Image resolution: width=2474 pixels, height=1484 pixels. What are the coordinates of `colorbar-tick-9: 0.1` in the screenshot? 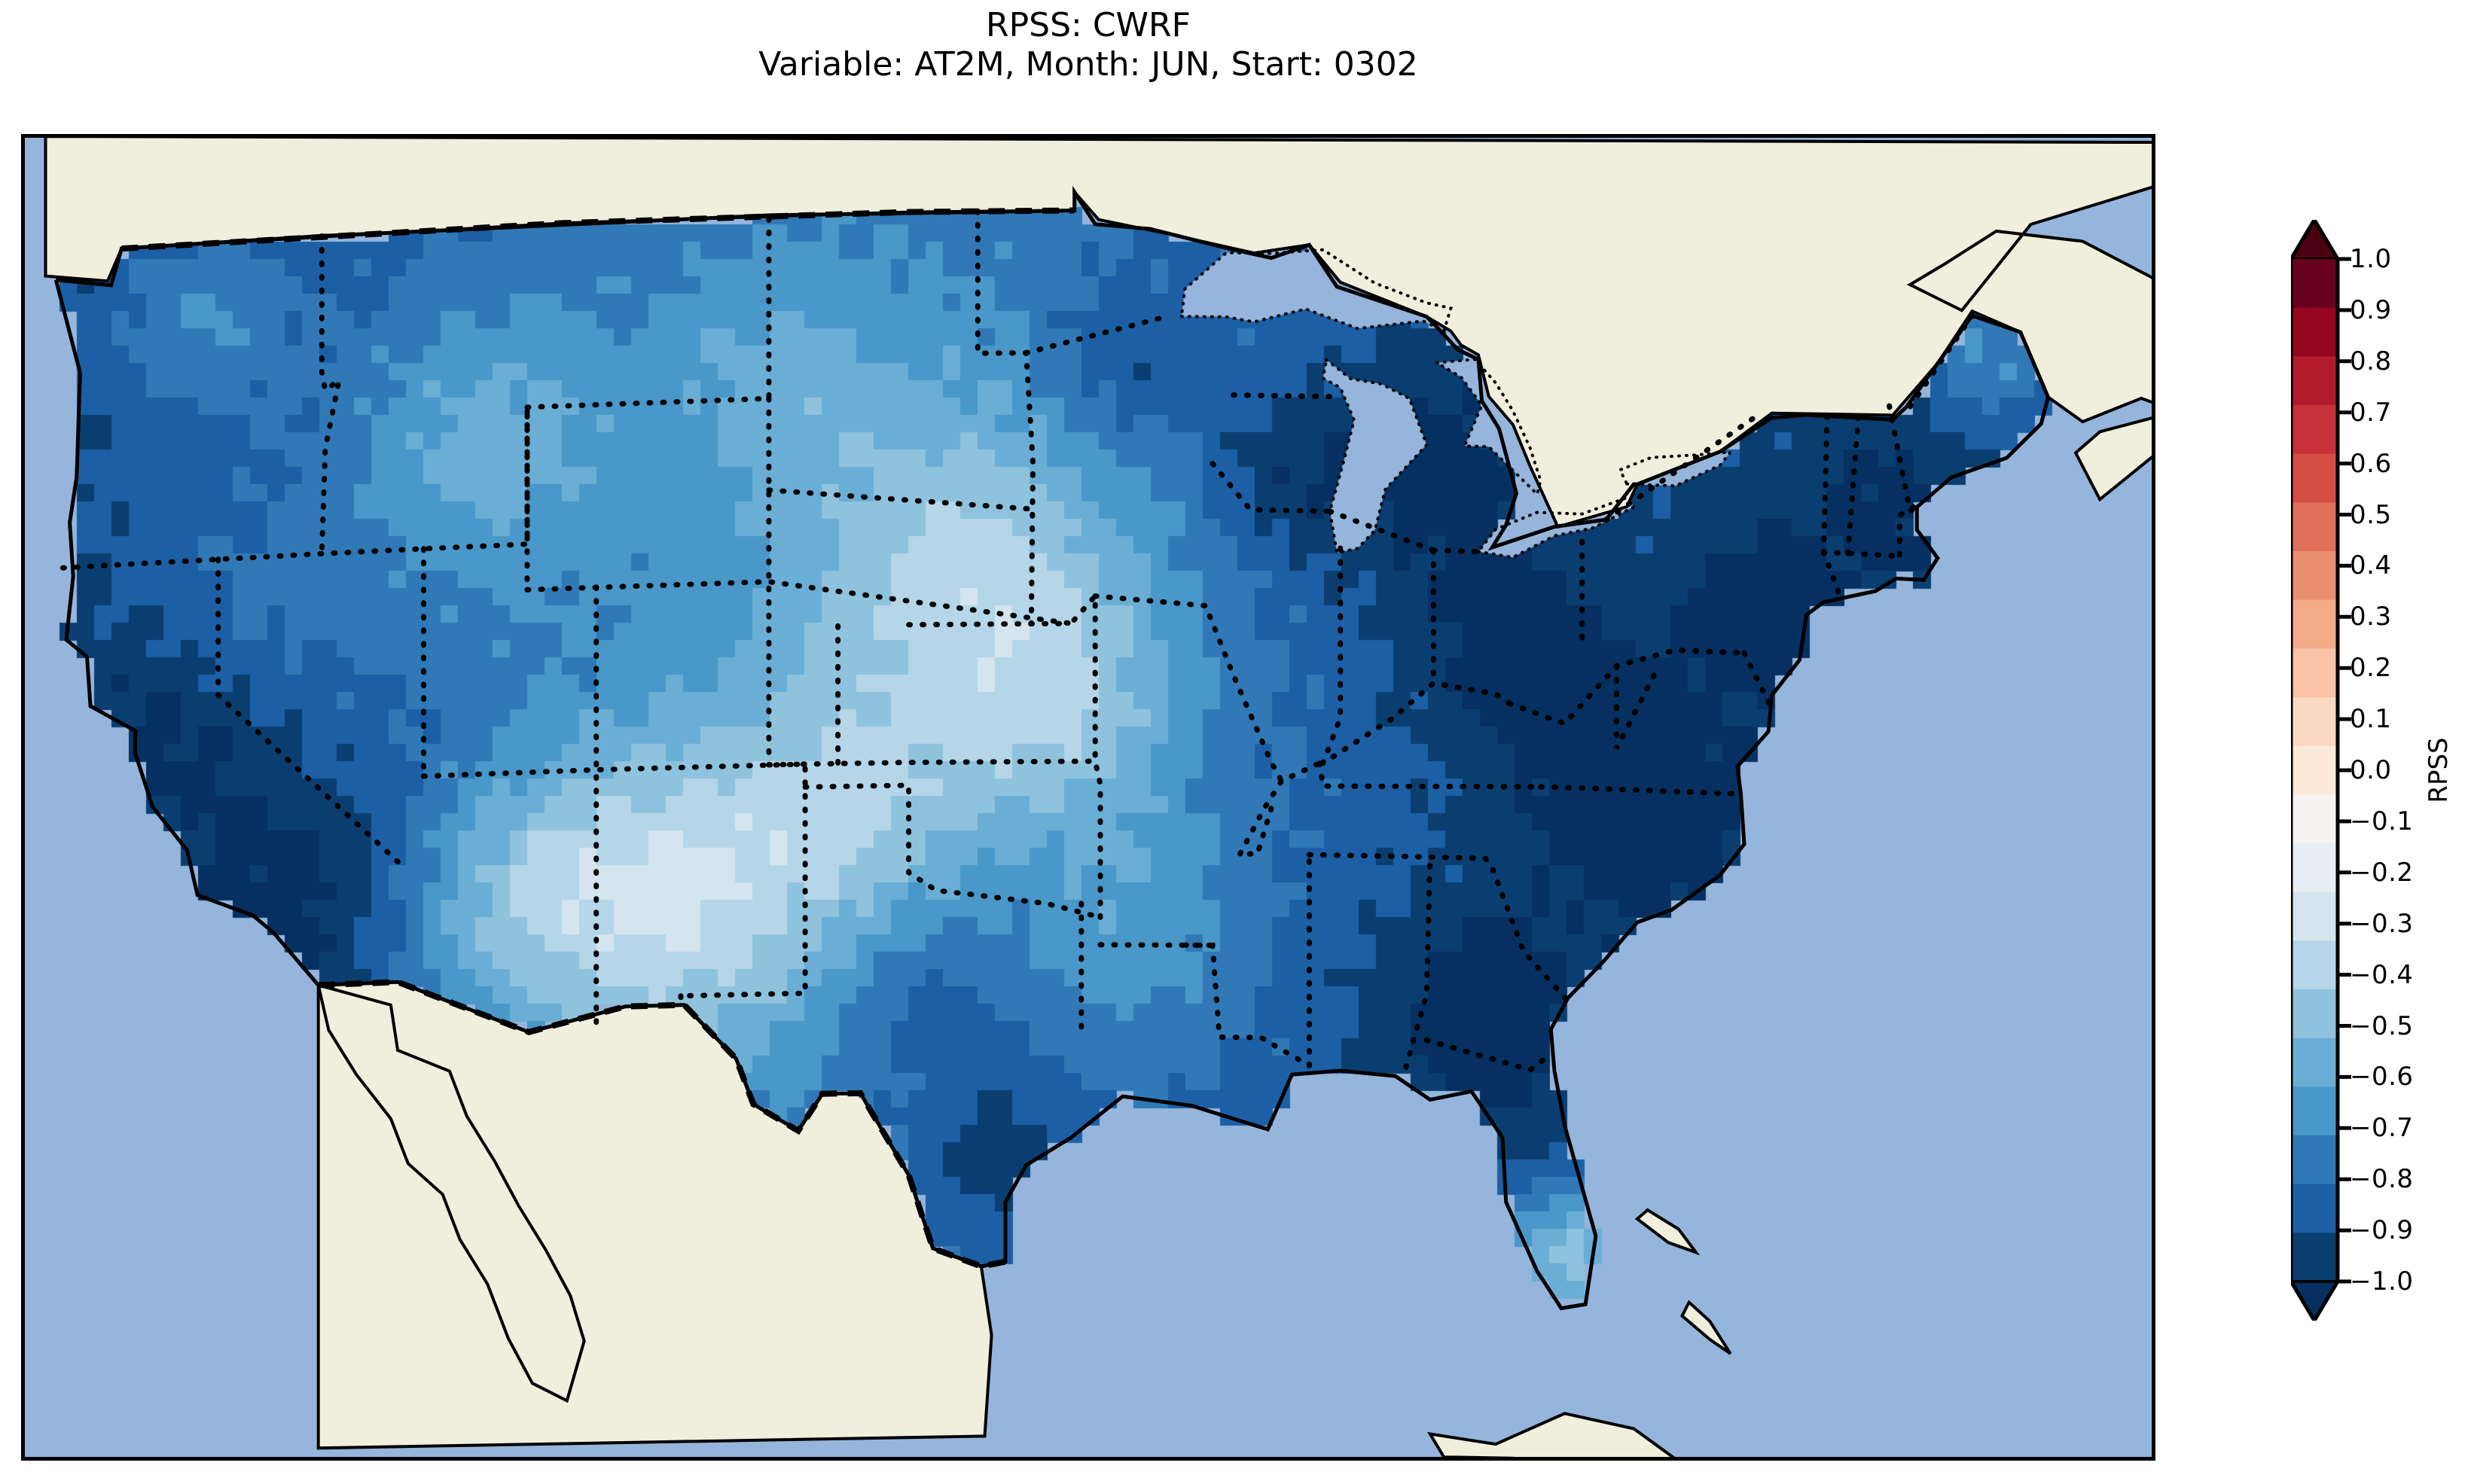 It's located at (2371, 719).